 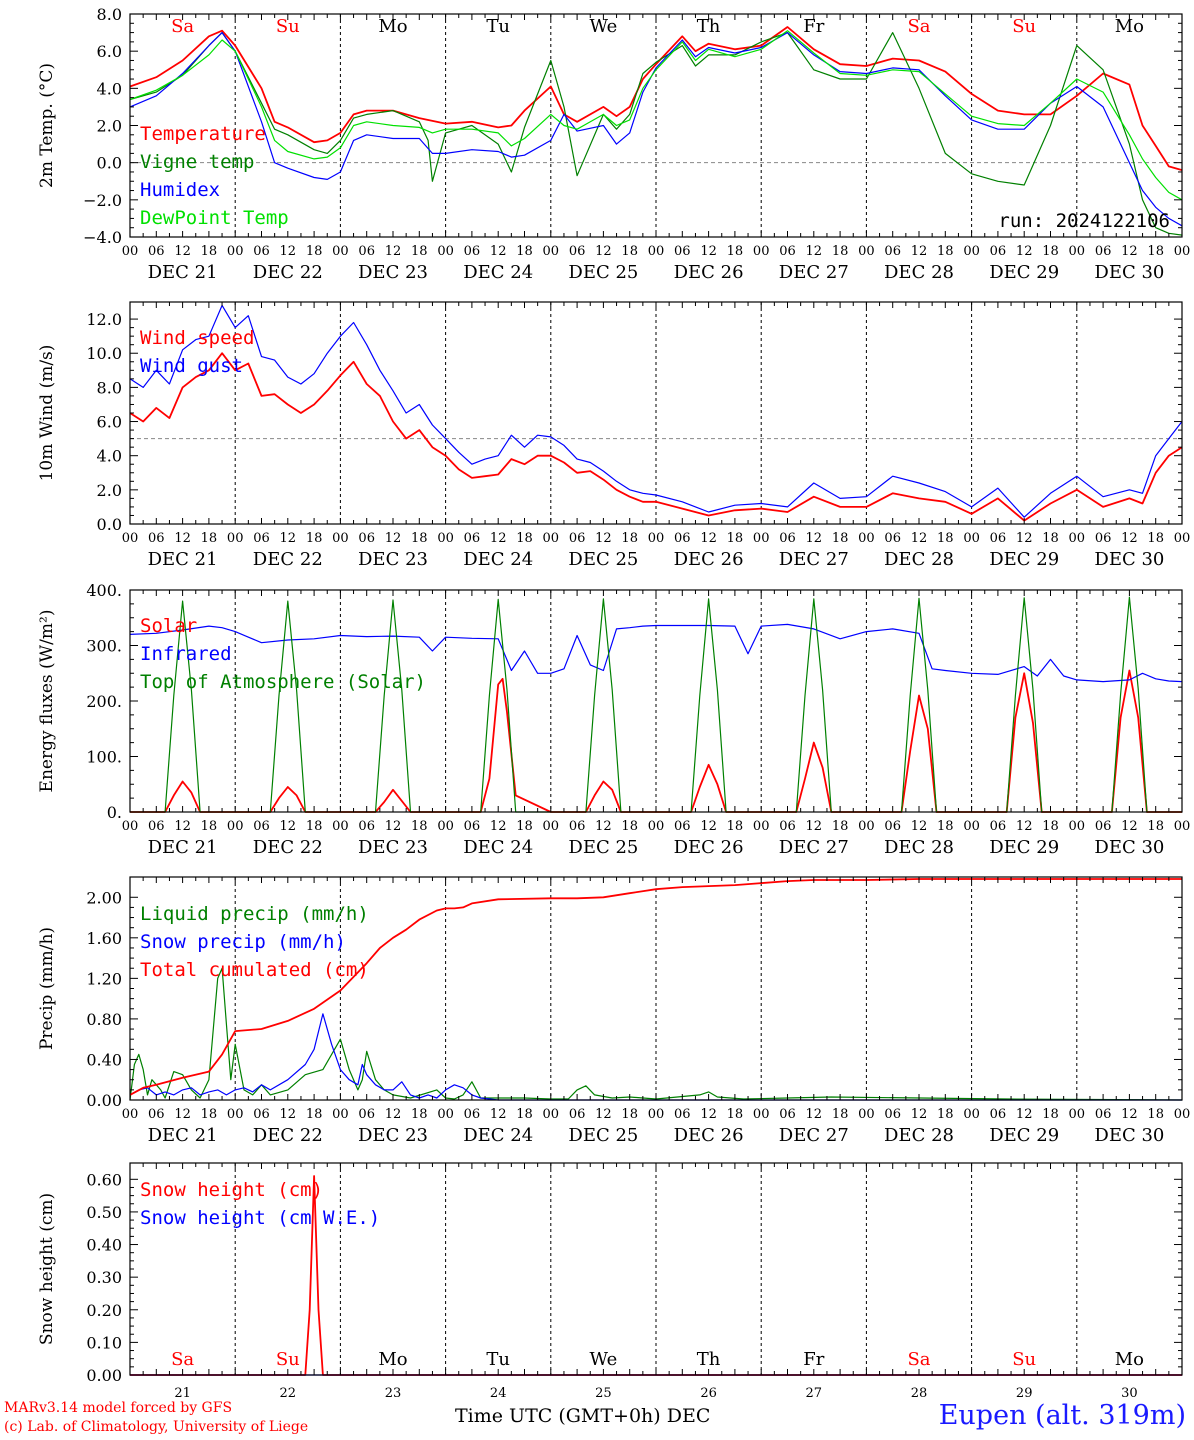 I want to click on credit-line-1: MARv3.14 model forced by GFS, so click(x=118, y=1408).